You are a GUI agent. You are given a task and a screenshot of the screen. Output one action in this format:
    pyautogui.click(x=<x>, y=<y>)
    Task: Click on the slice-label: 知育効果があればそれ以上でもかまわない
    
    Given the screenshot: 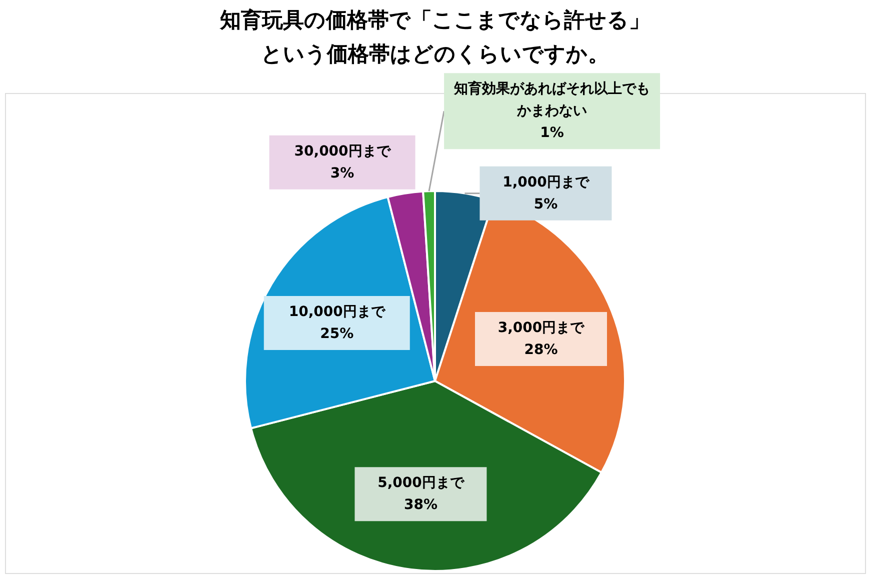 What is the action you would take?
    pyautogui.click(x=551, y=100)
    